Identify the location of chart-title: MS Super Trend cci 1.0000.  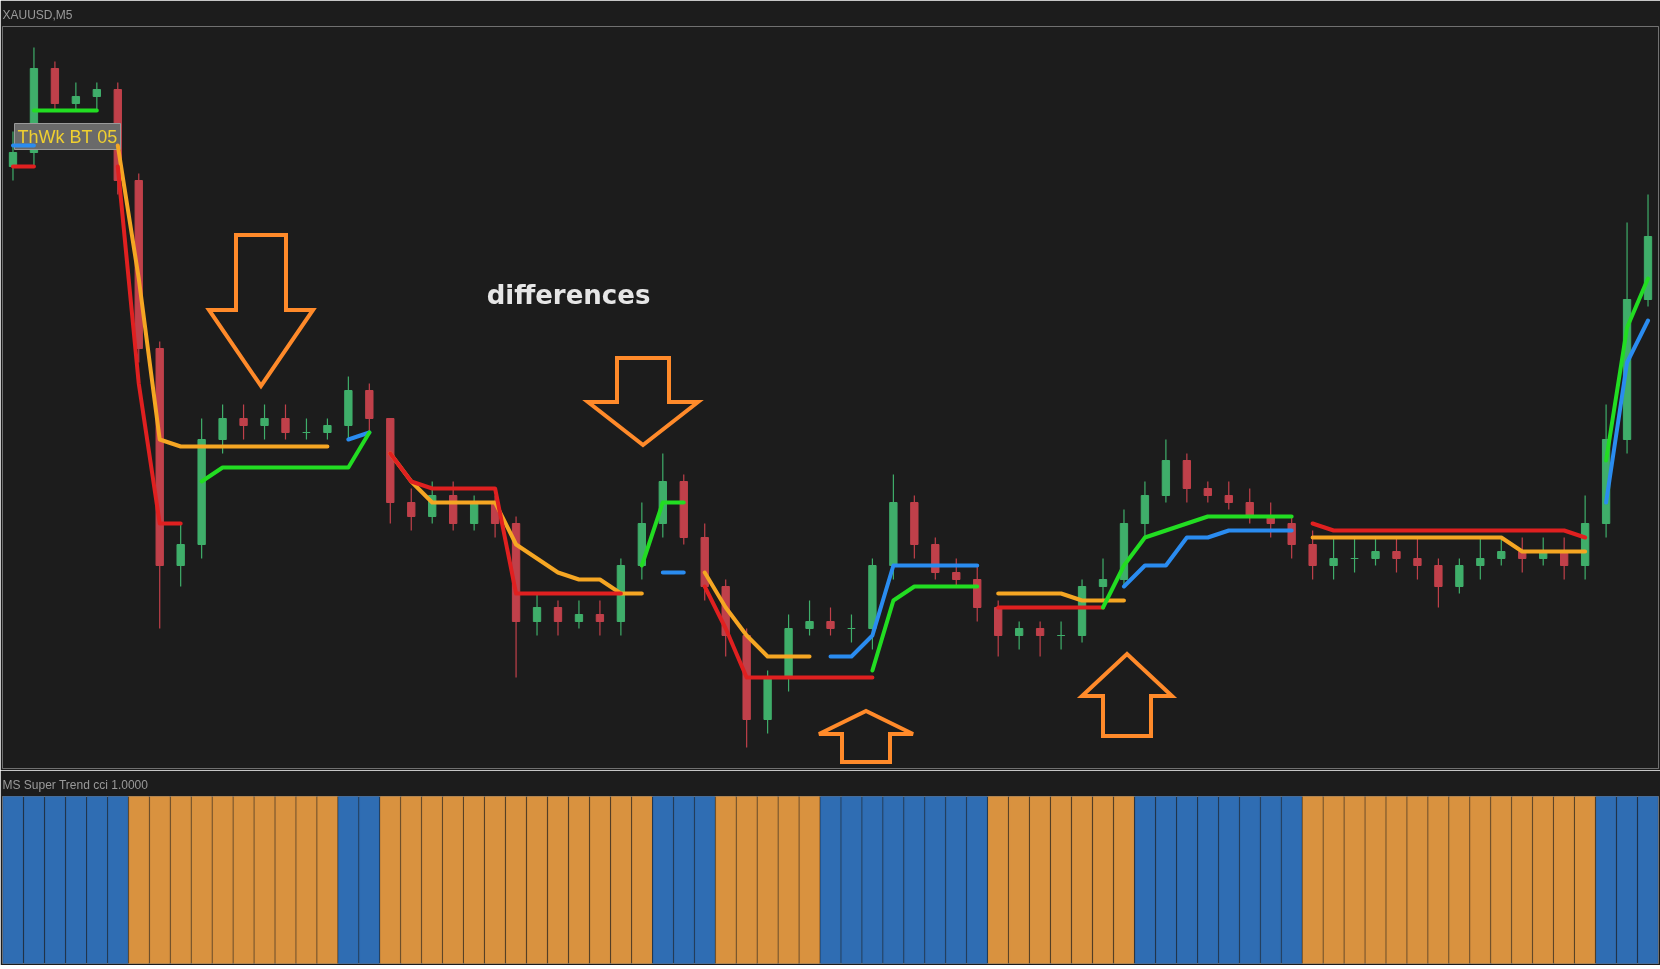
(75, 784).